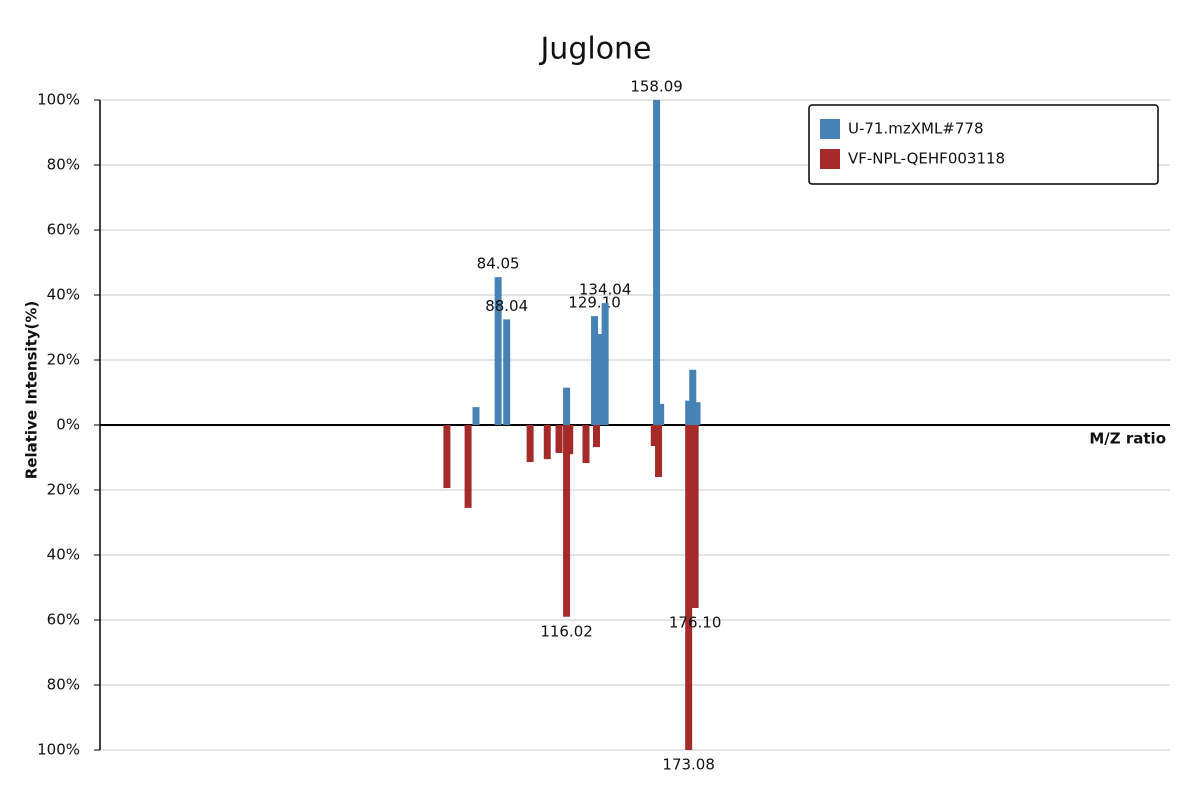 This screenshot has height=800, width=1200. What do you see at coordinates (506, 306) in the screenshot?
I see `peak-label: 88.04` at bounding box center [506, 306].